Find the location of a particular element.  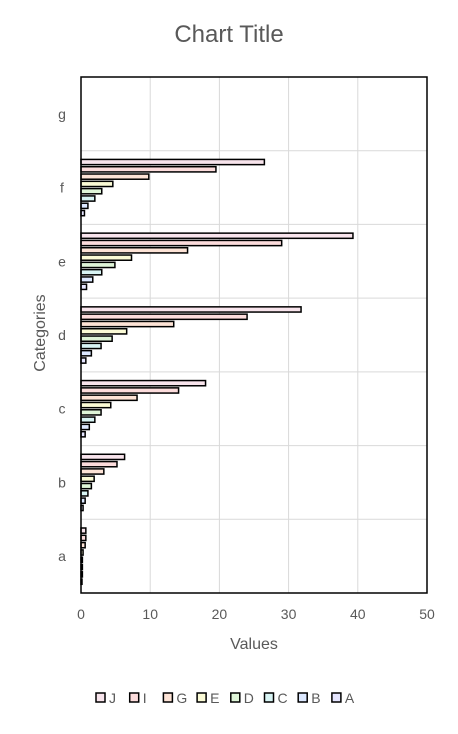

legend-label-G: G is located at coordinates (181, 698).